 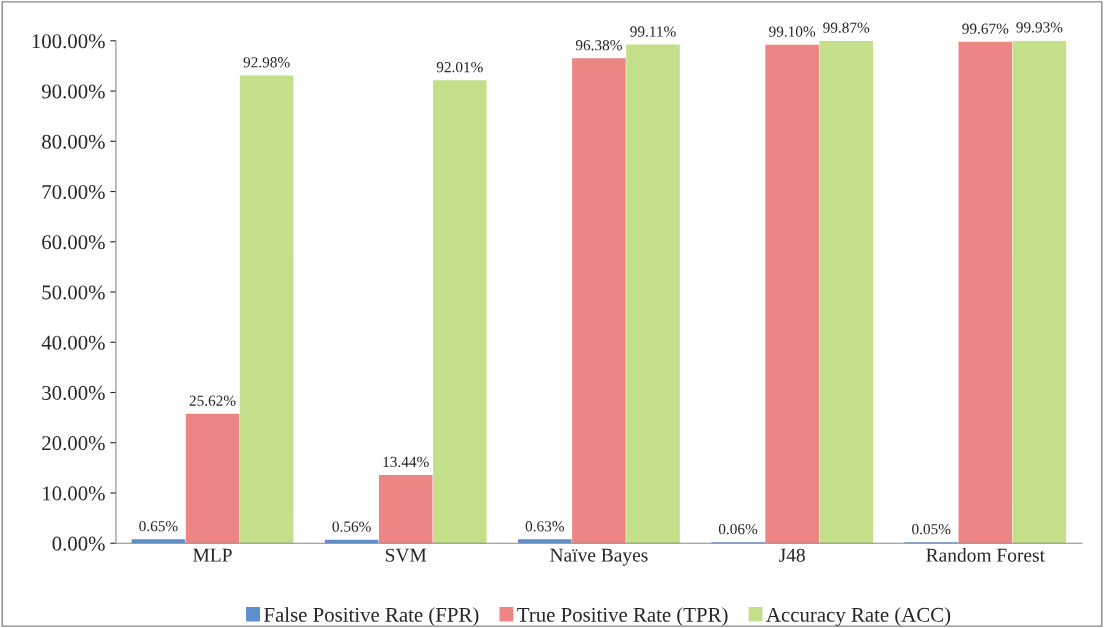 What do you see at coordinates (74, 493) in the screenshot?
I see `y-tick-label: 10.00%` at bounding box center [74, 493].